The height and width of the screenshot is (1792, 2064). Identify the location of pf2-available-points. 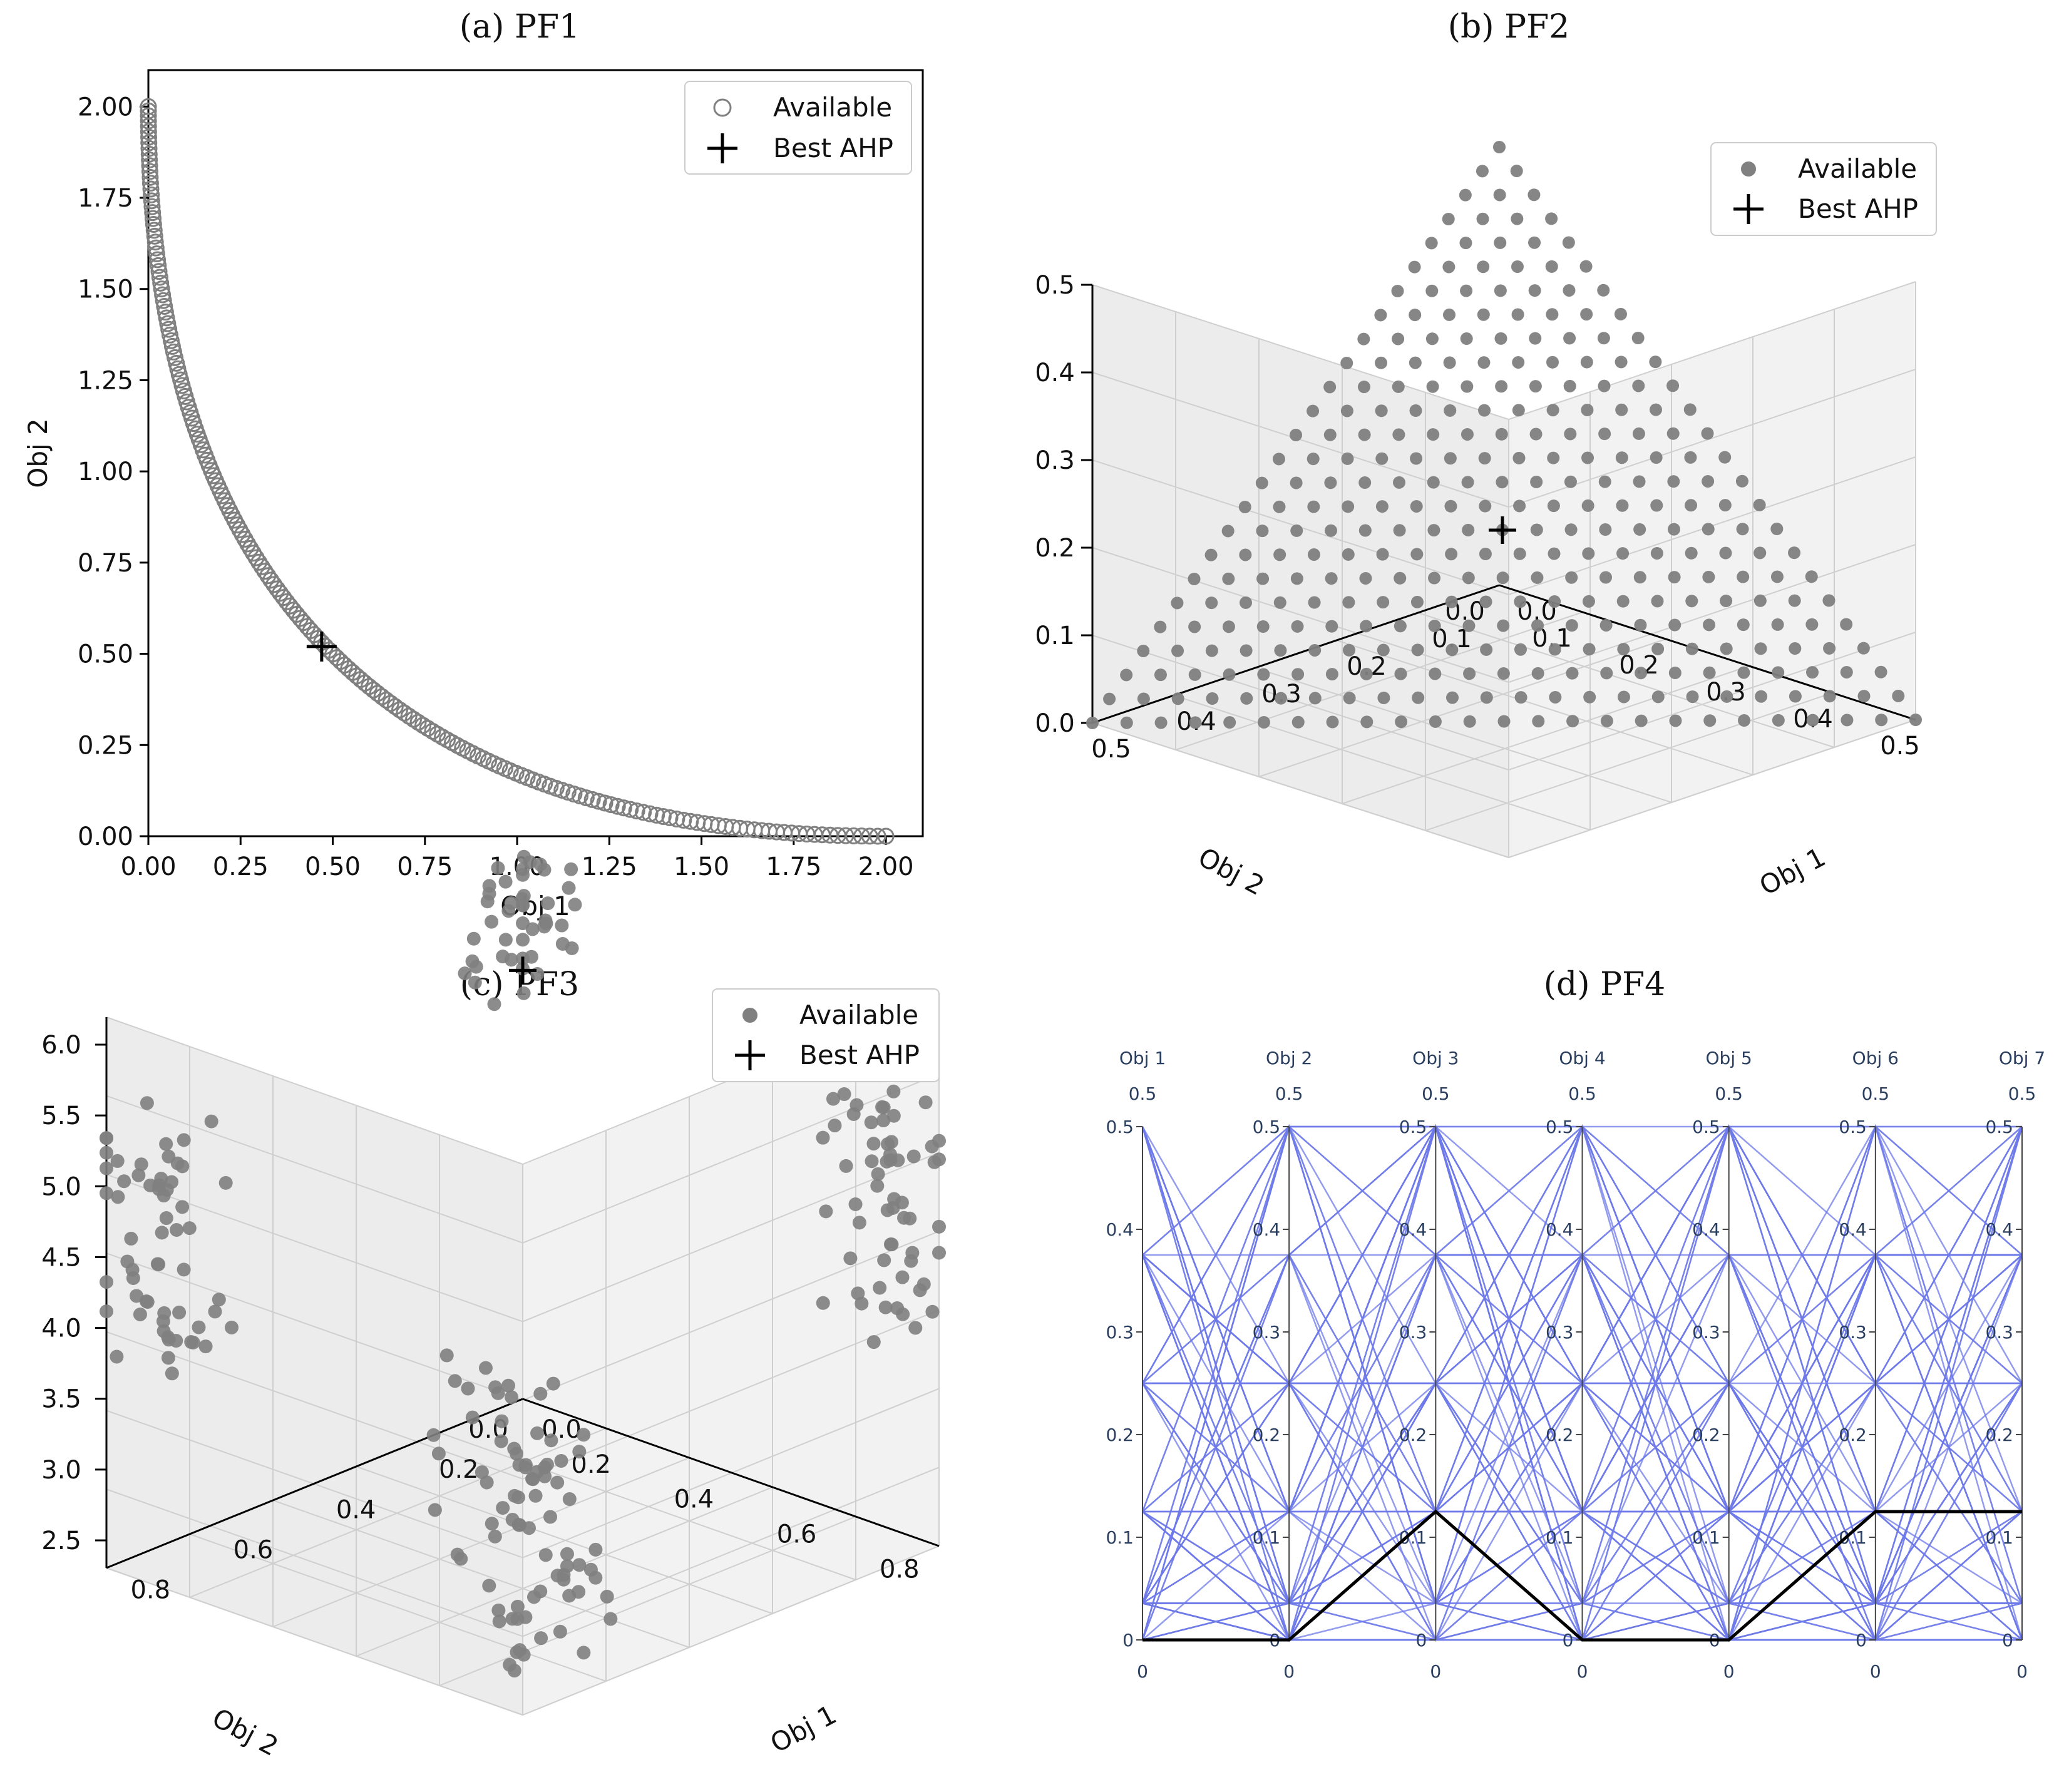
(1504, 435).